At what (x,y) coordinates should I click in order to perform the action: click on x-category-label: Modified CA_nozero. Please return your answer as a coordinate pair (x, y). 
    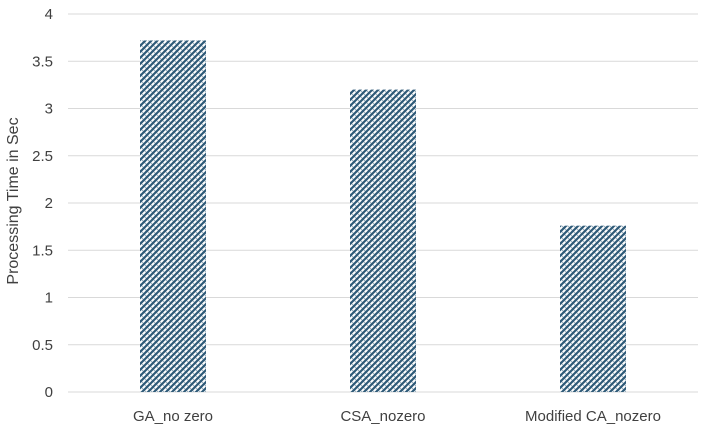
    Looking at the image, I should click on (593, 416).